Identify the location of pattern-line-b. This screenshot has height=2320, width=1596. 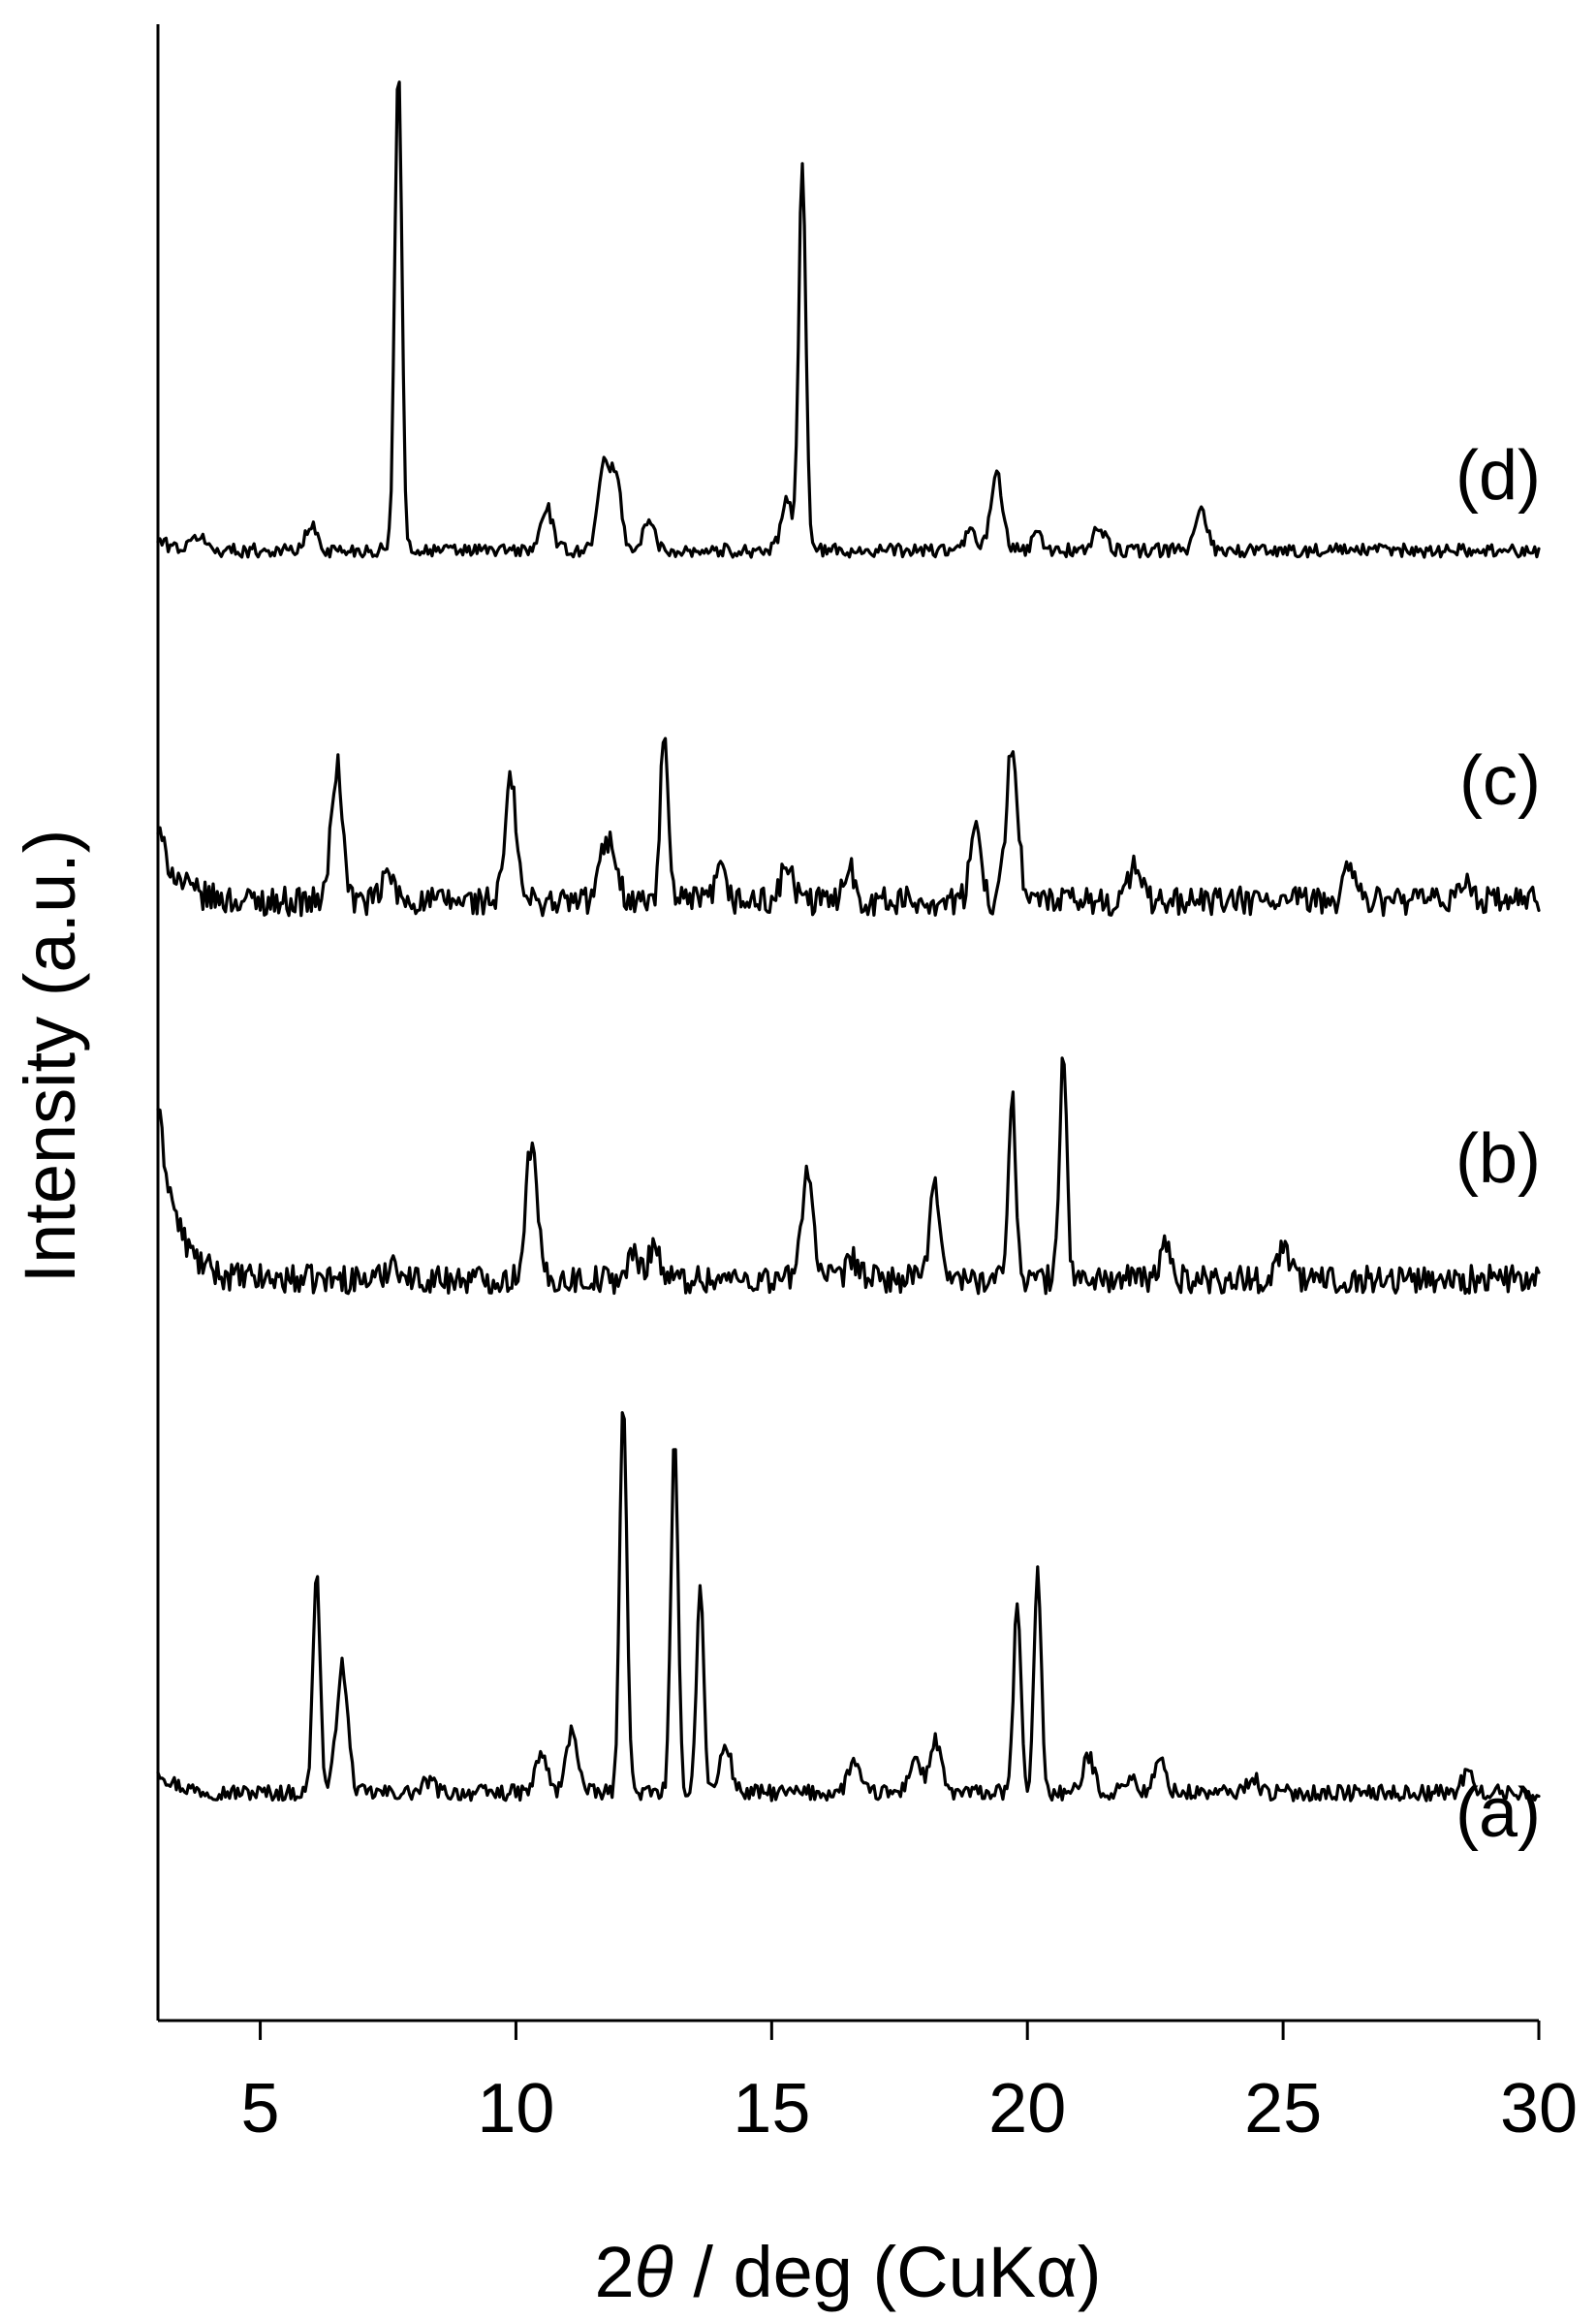
(848, 1176).